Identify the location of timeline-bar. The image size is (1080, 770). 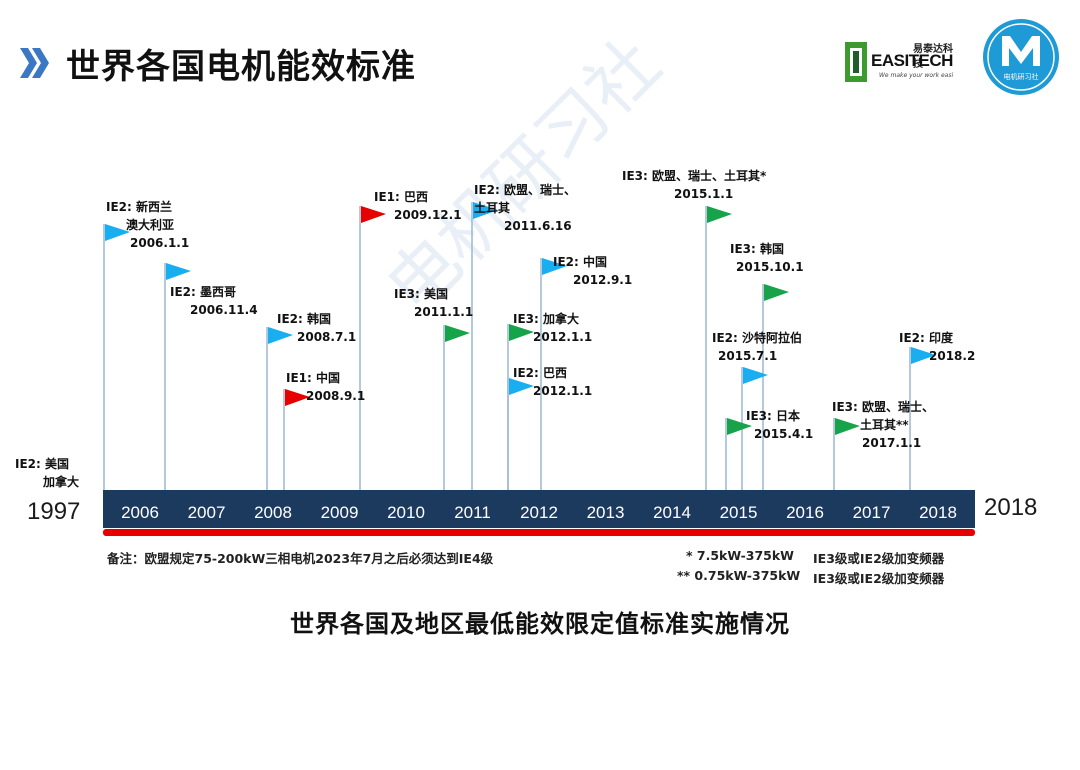
(539, 509).